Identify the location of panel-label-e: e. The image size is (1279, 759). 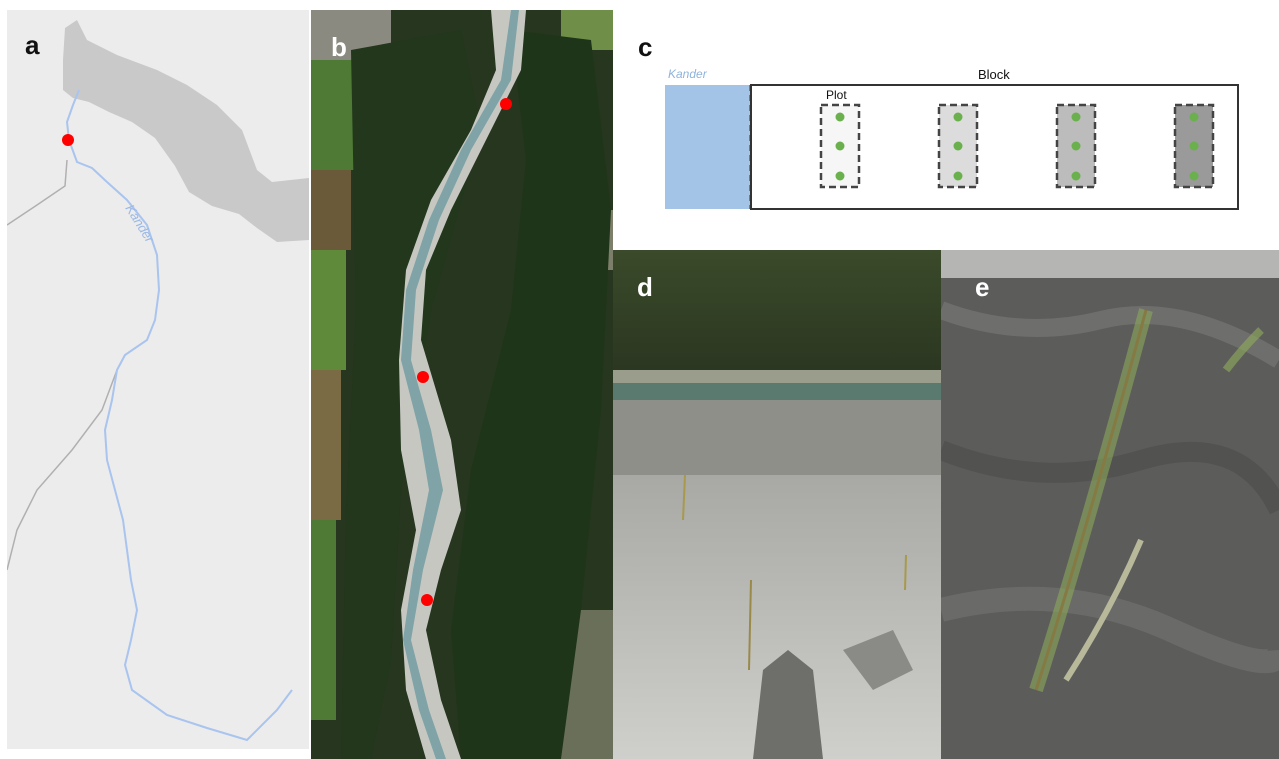
(982, 287).